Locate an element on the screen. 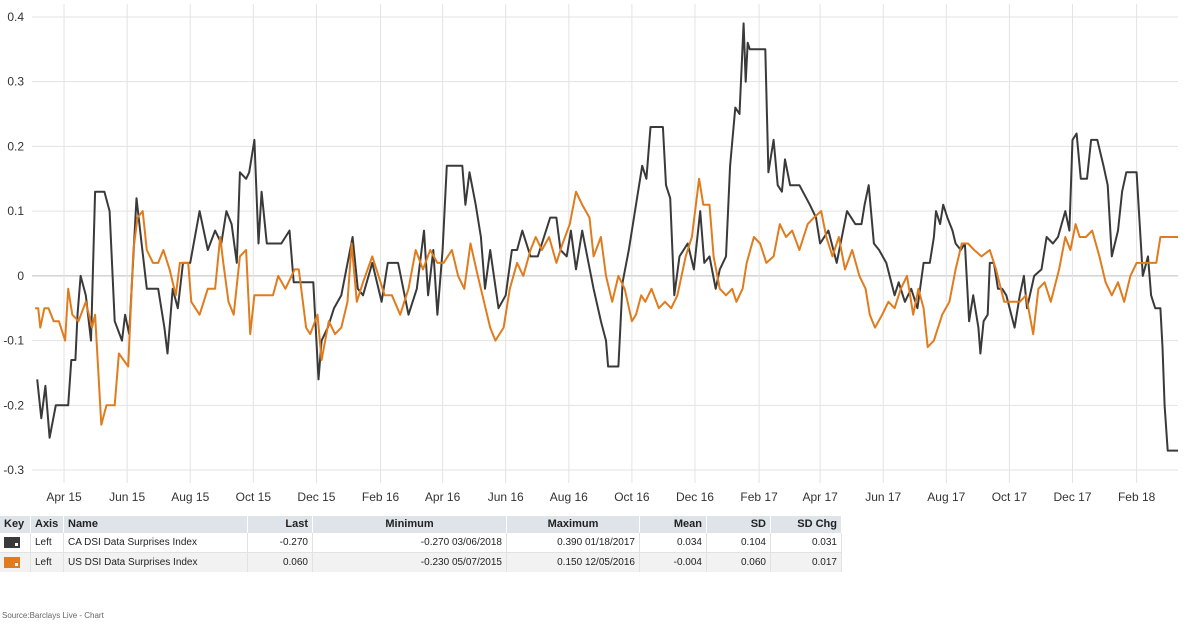 Image resolution: width=1200 pixels, height=624 pixels. legend-sd: 0.104 is located at coordinates (738, 542).